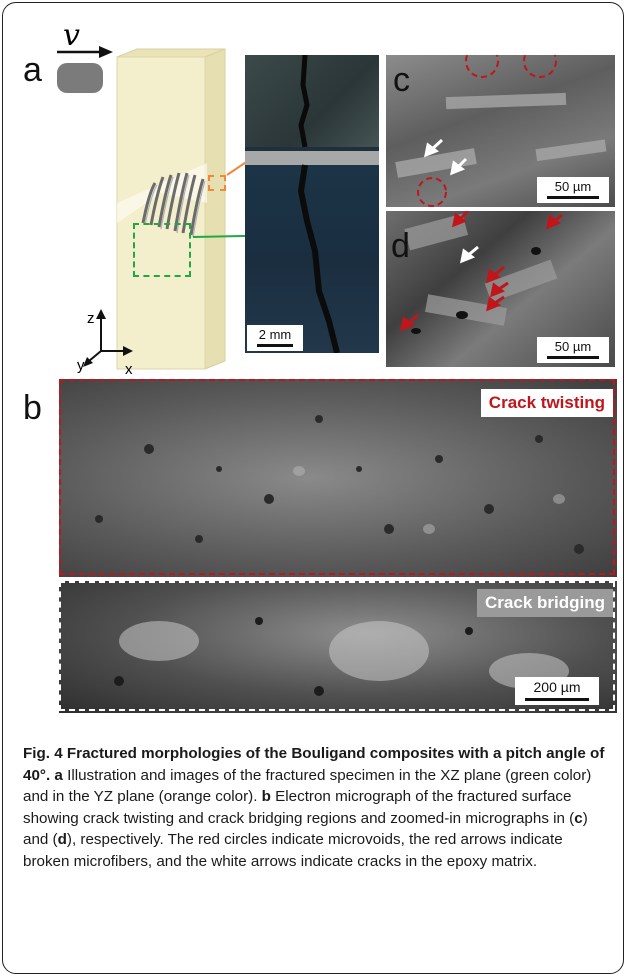  What do you see at coordinates (266, 796) in the screenshot?
I see `caption-label-b: b` at bounding box center [266, 796].